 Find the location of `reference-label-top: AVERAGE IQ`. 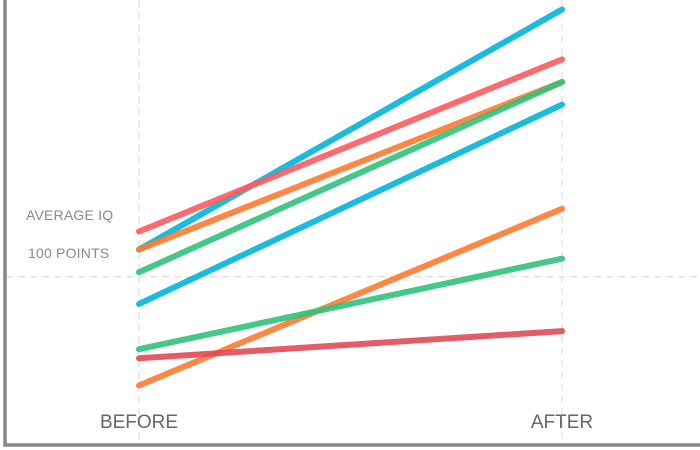

reference-label-top: AVERAGE IQ is located at coordinates (69, 215).